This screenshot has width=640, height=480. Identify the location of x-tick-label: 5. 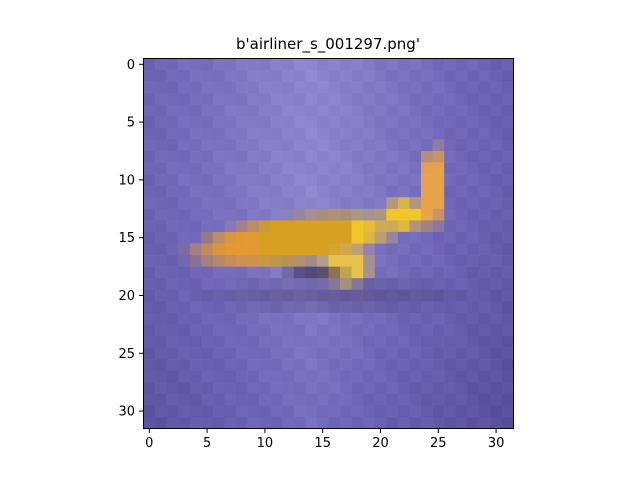
(207, 443).